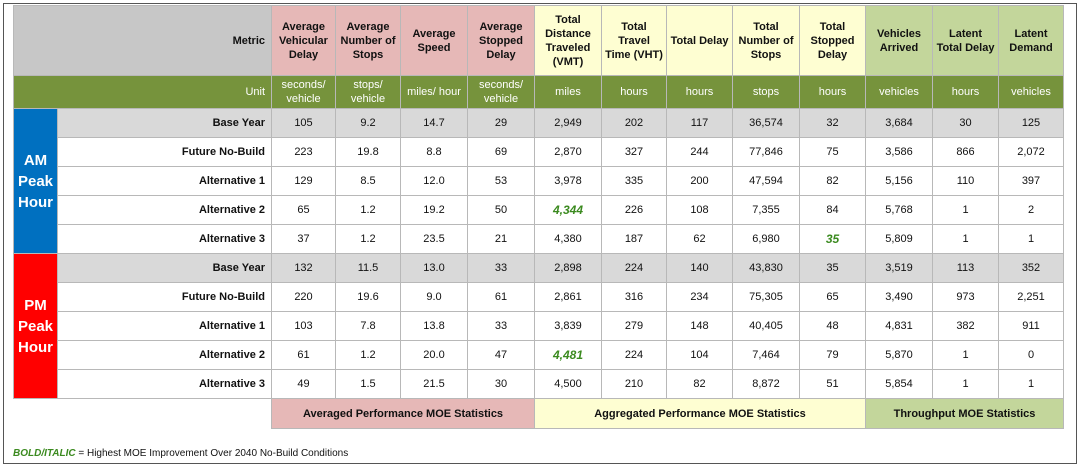 This screenshot has width=1083, height=469. I want to click on table-cell: 187, so click(634, 239).